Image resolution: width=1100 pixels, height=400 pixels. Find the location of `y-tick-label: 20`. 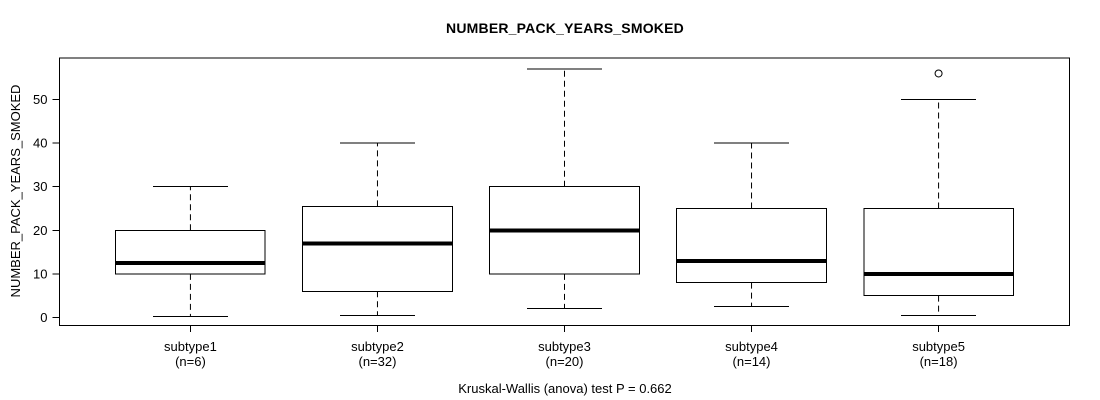

y-tick-label: 20 is located at coordinates (40, 230).